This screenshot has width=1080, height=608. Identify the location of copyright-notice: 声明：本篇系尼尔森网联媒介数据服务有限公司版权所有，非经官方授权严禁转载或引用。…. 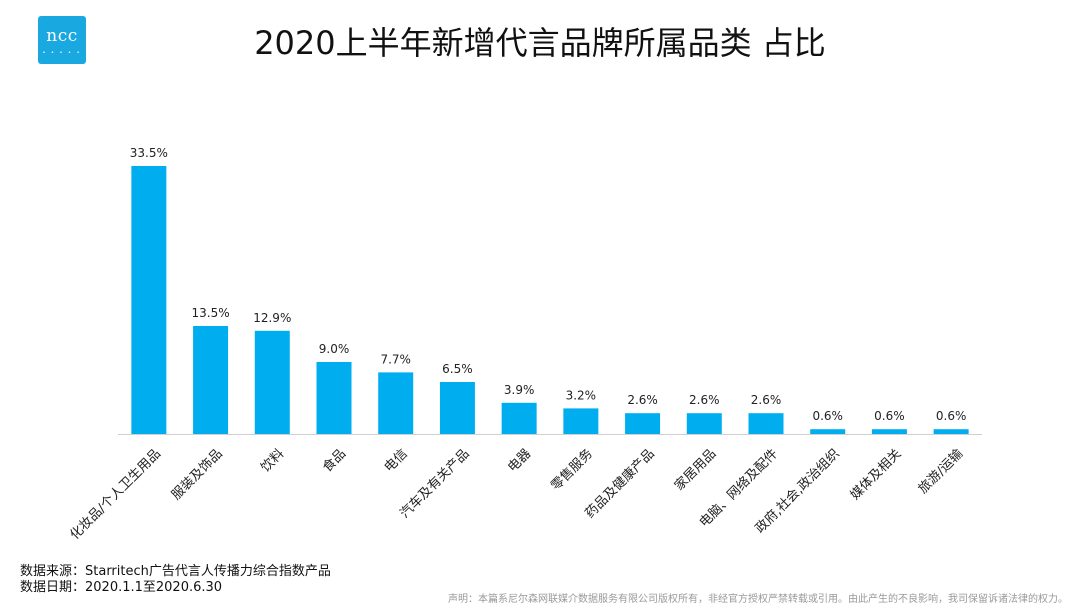
(758, 599).